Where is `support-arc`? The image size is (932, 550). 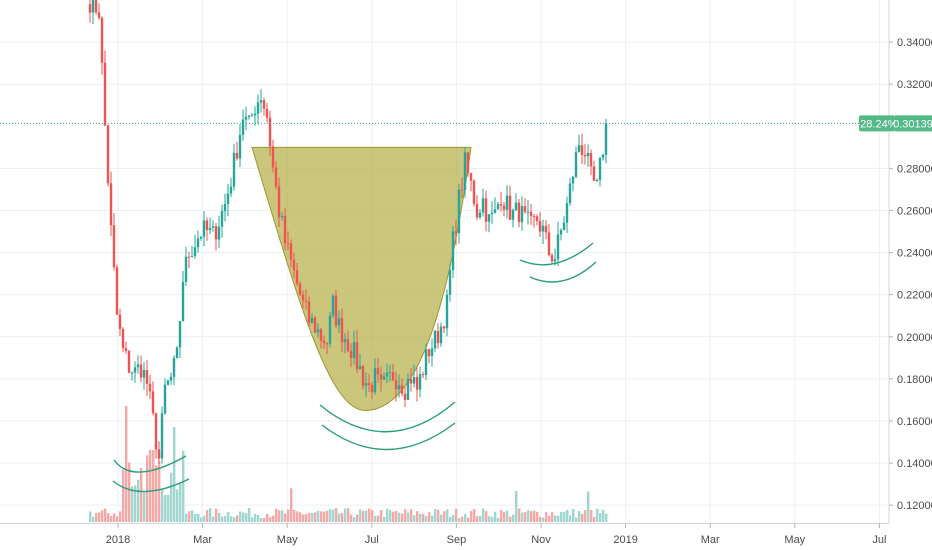 support-arc is located at coordinates (563, 272).